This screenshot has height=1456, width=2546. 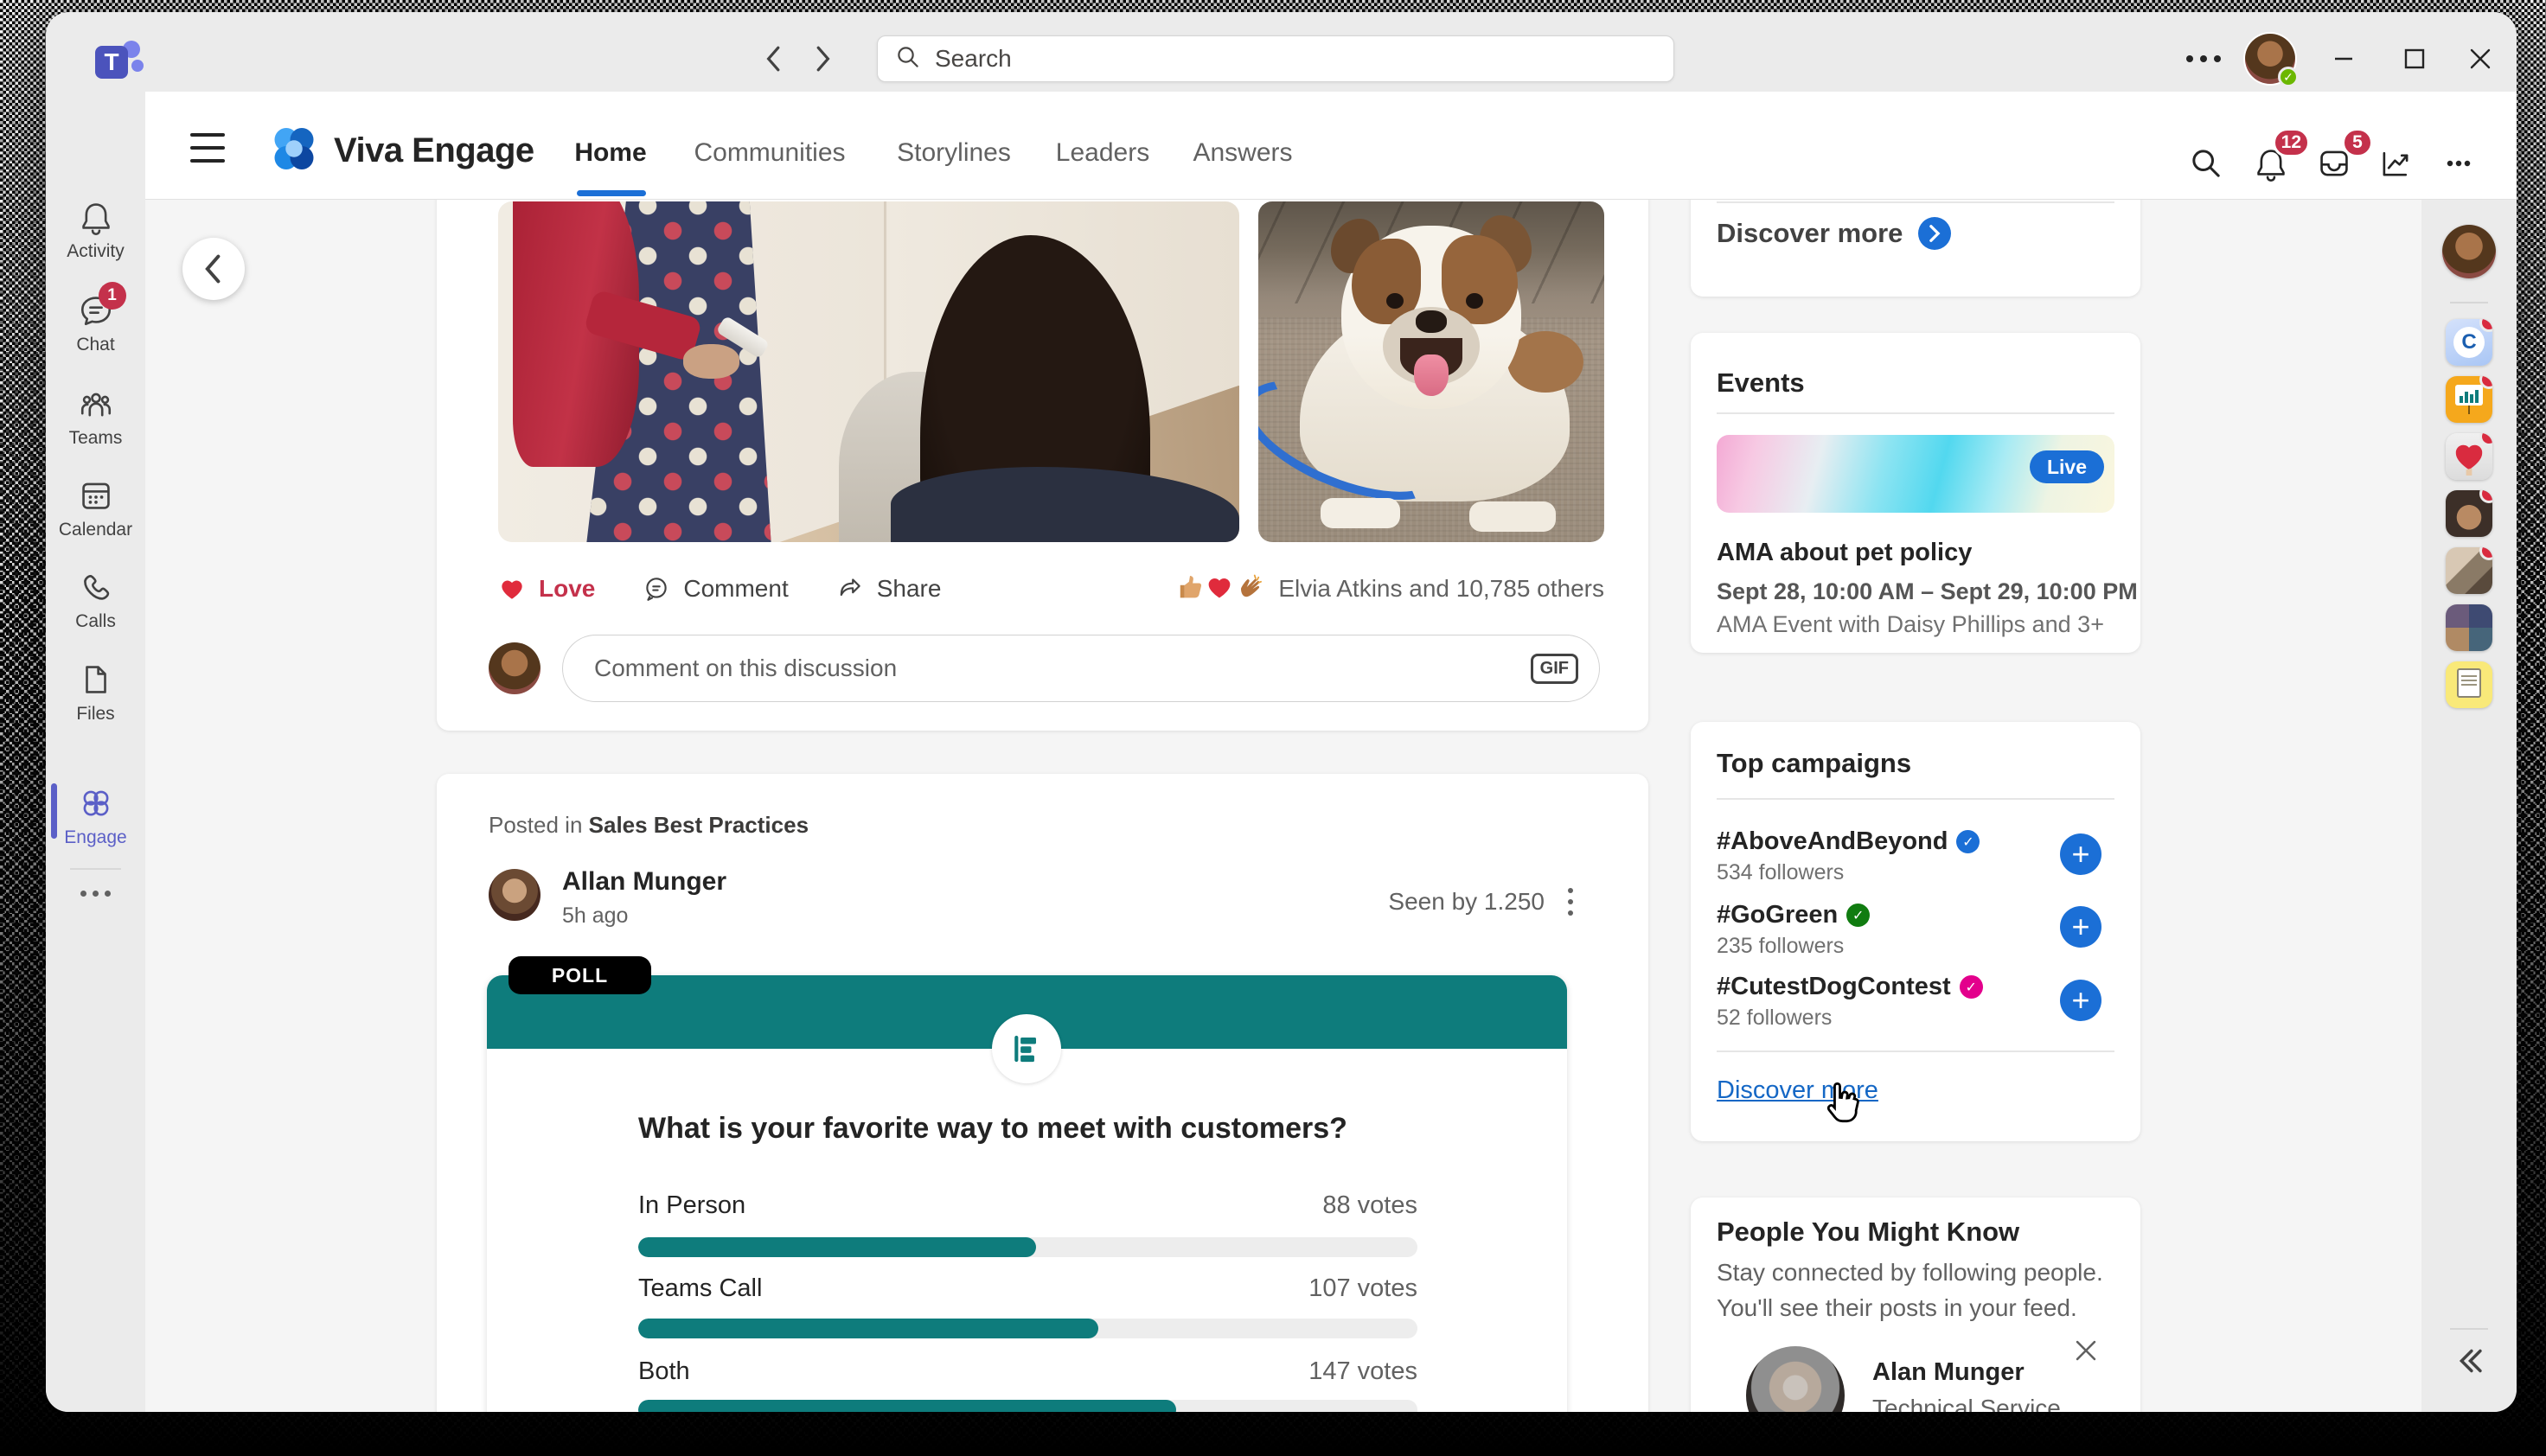 What do you see at coordinates (2469, 685) in the screenshot?
I see `newsletter-app-icon` at bounding box center [2469, 685].